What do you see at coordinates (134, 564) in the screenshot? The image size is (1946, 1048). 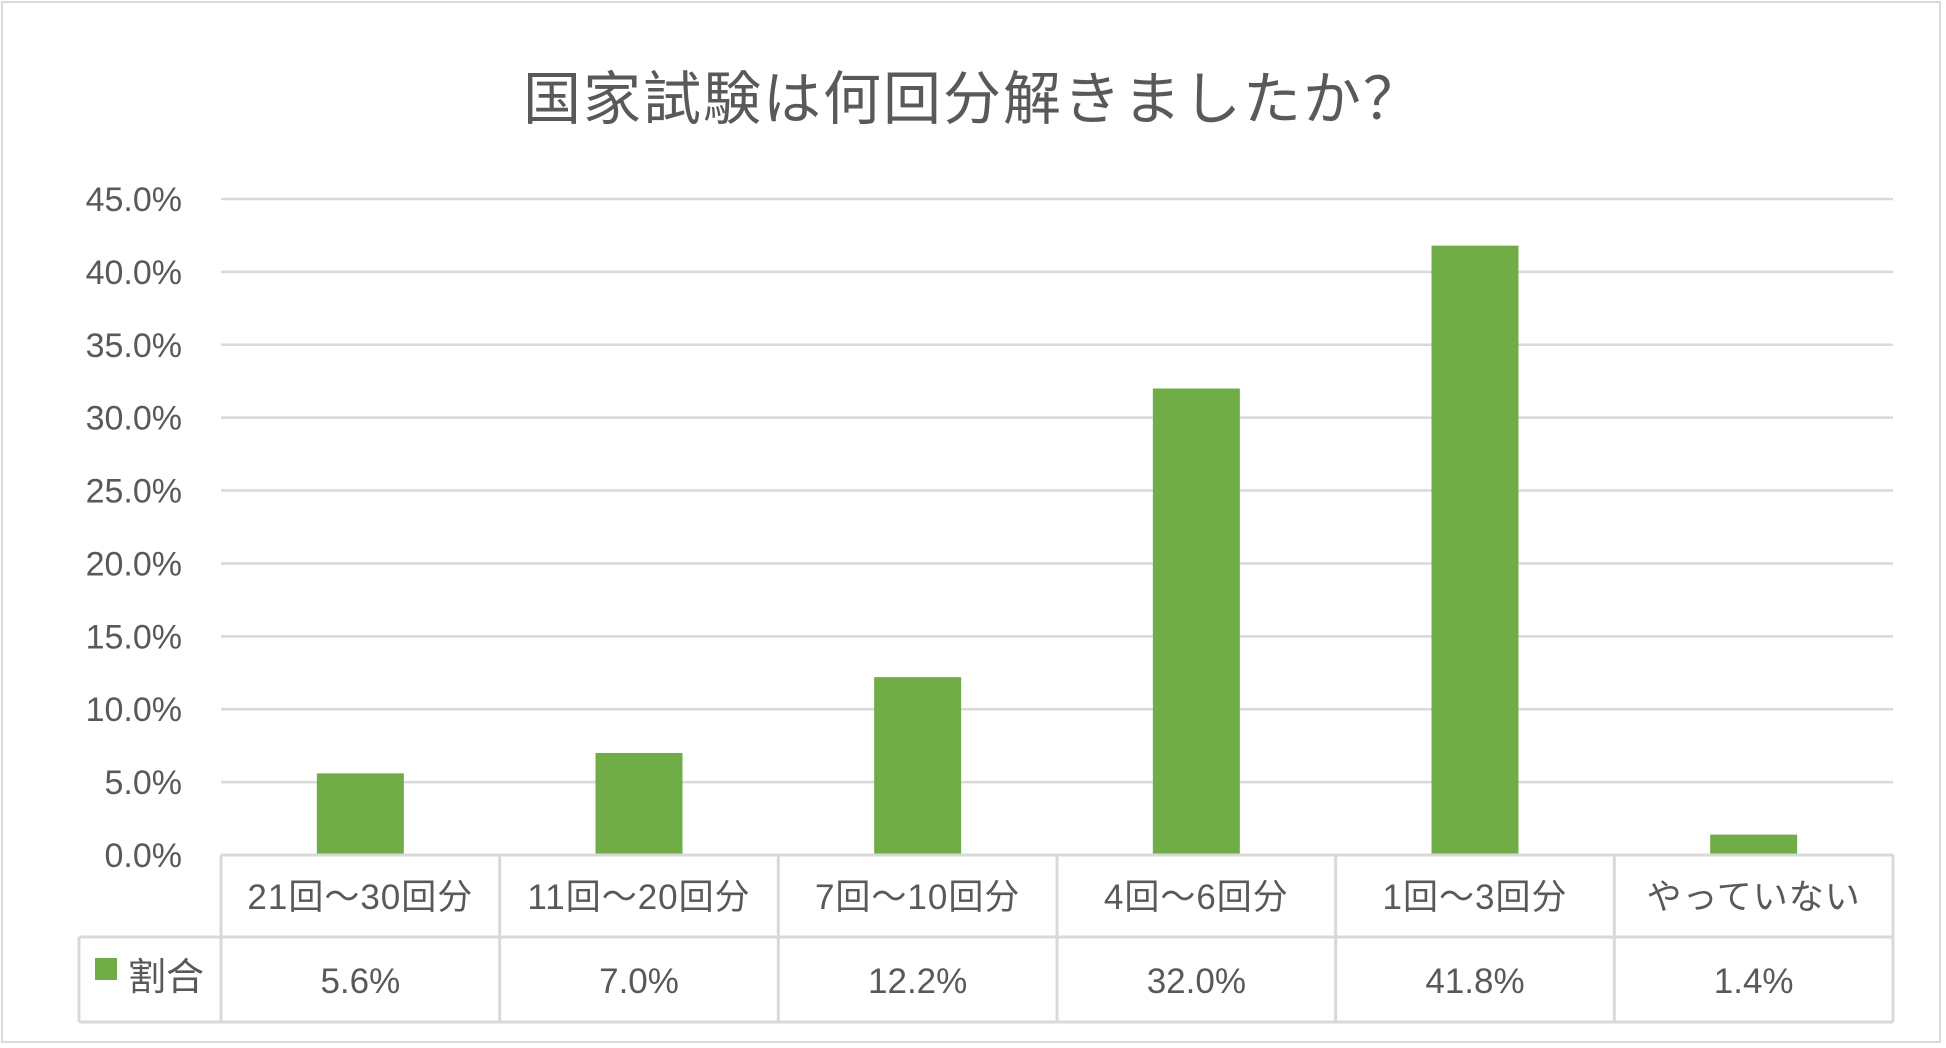 I see `y-tick-label: 20.0%` at bounding box center [134, 564].